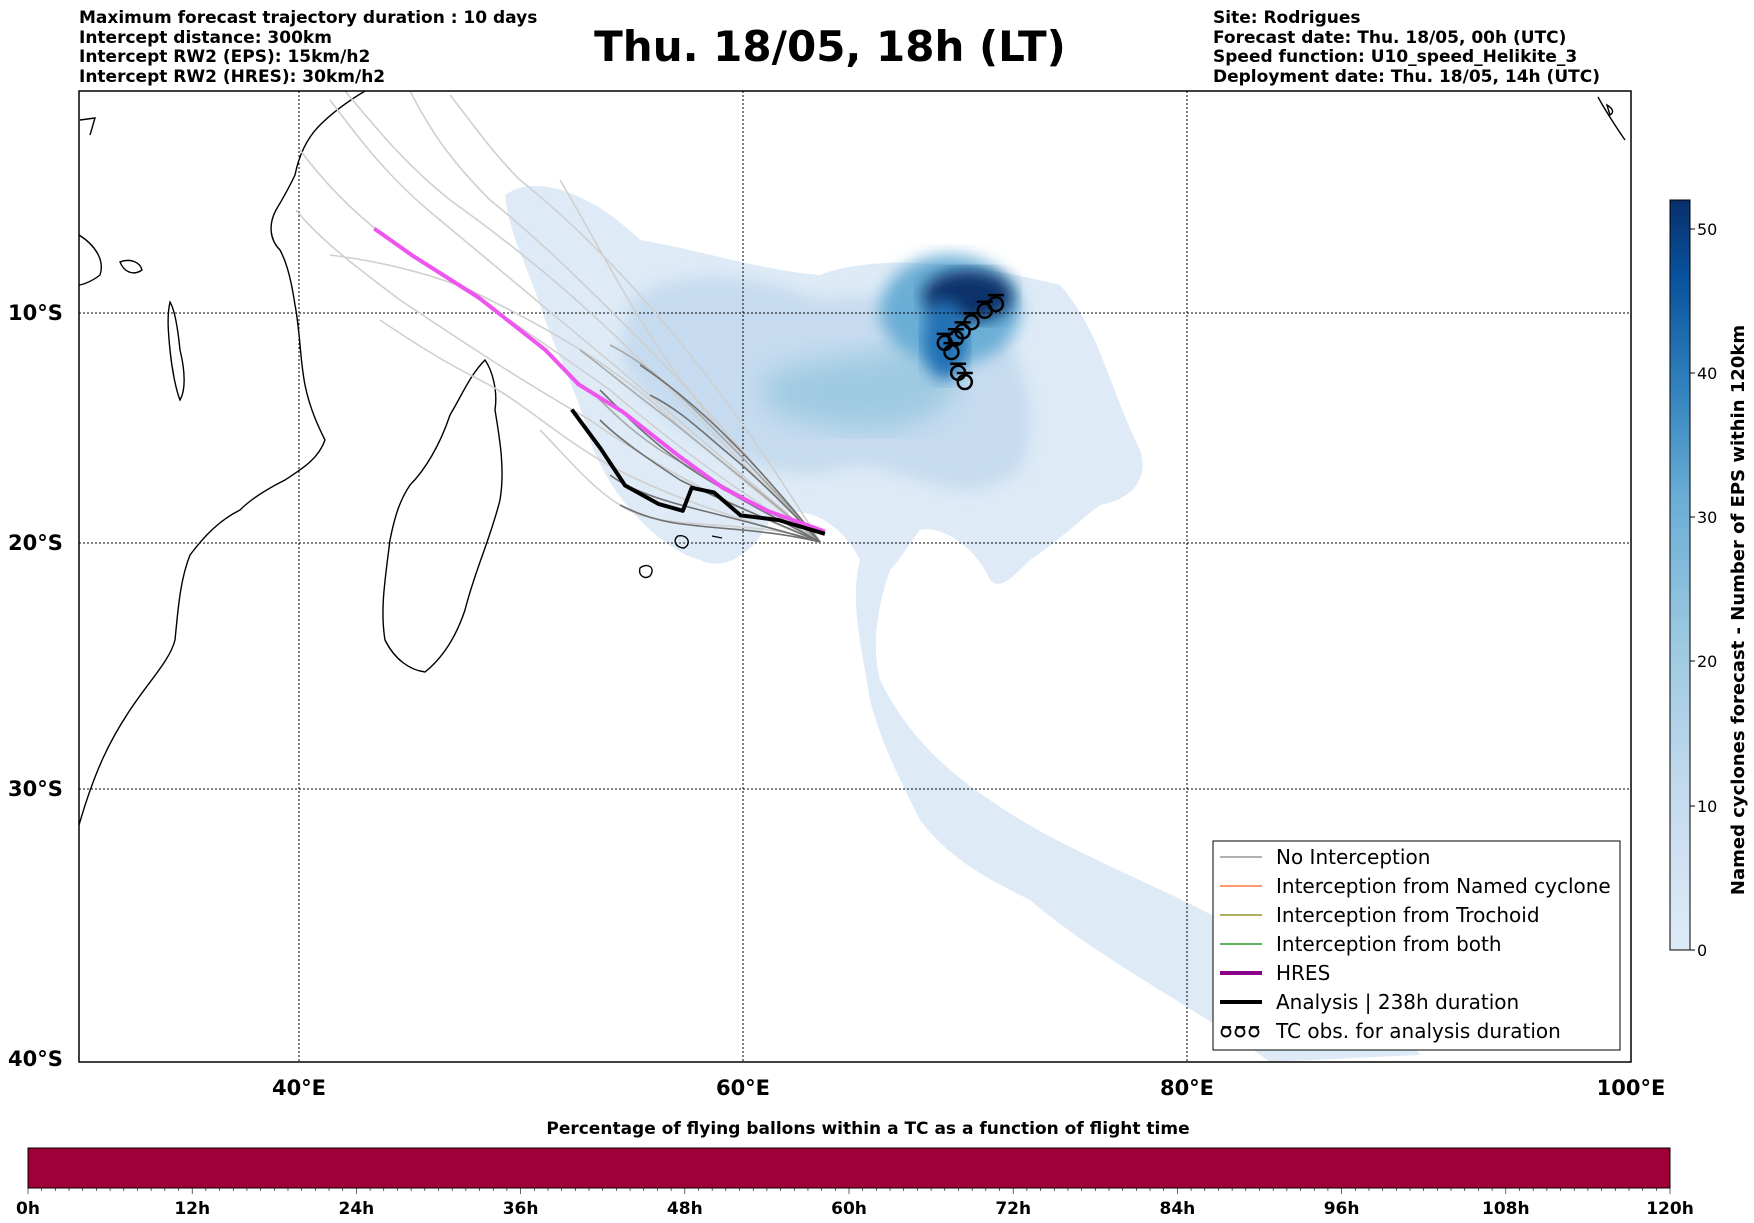  What do you see at coordinates (1287, 18) in the screenshot?
I see `site-line: Site: Rodrigues` at bounding box center [1287, 18].